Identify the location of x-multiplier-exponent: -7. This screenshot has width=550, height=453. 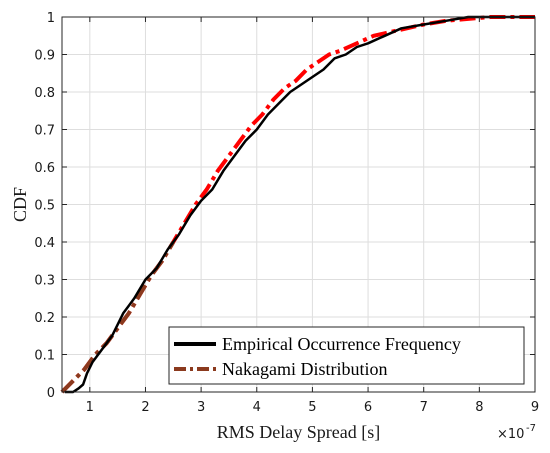
(531, 428).